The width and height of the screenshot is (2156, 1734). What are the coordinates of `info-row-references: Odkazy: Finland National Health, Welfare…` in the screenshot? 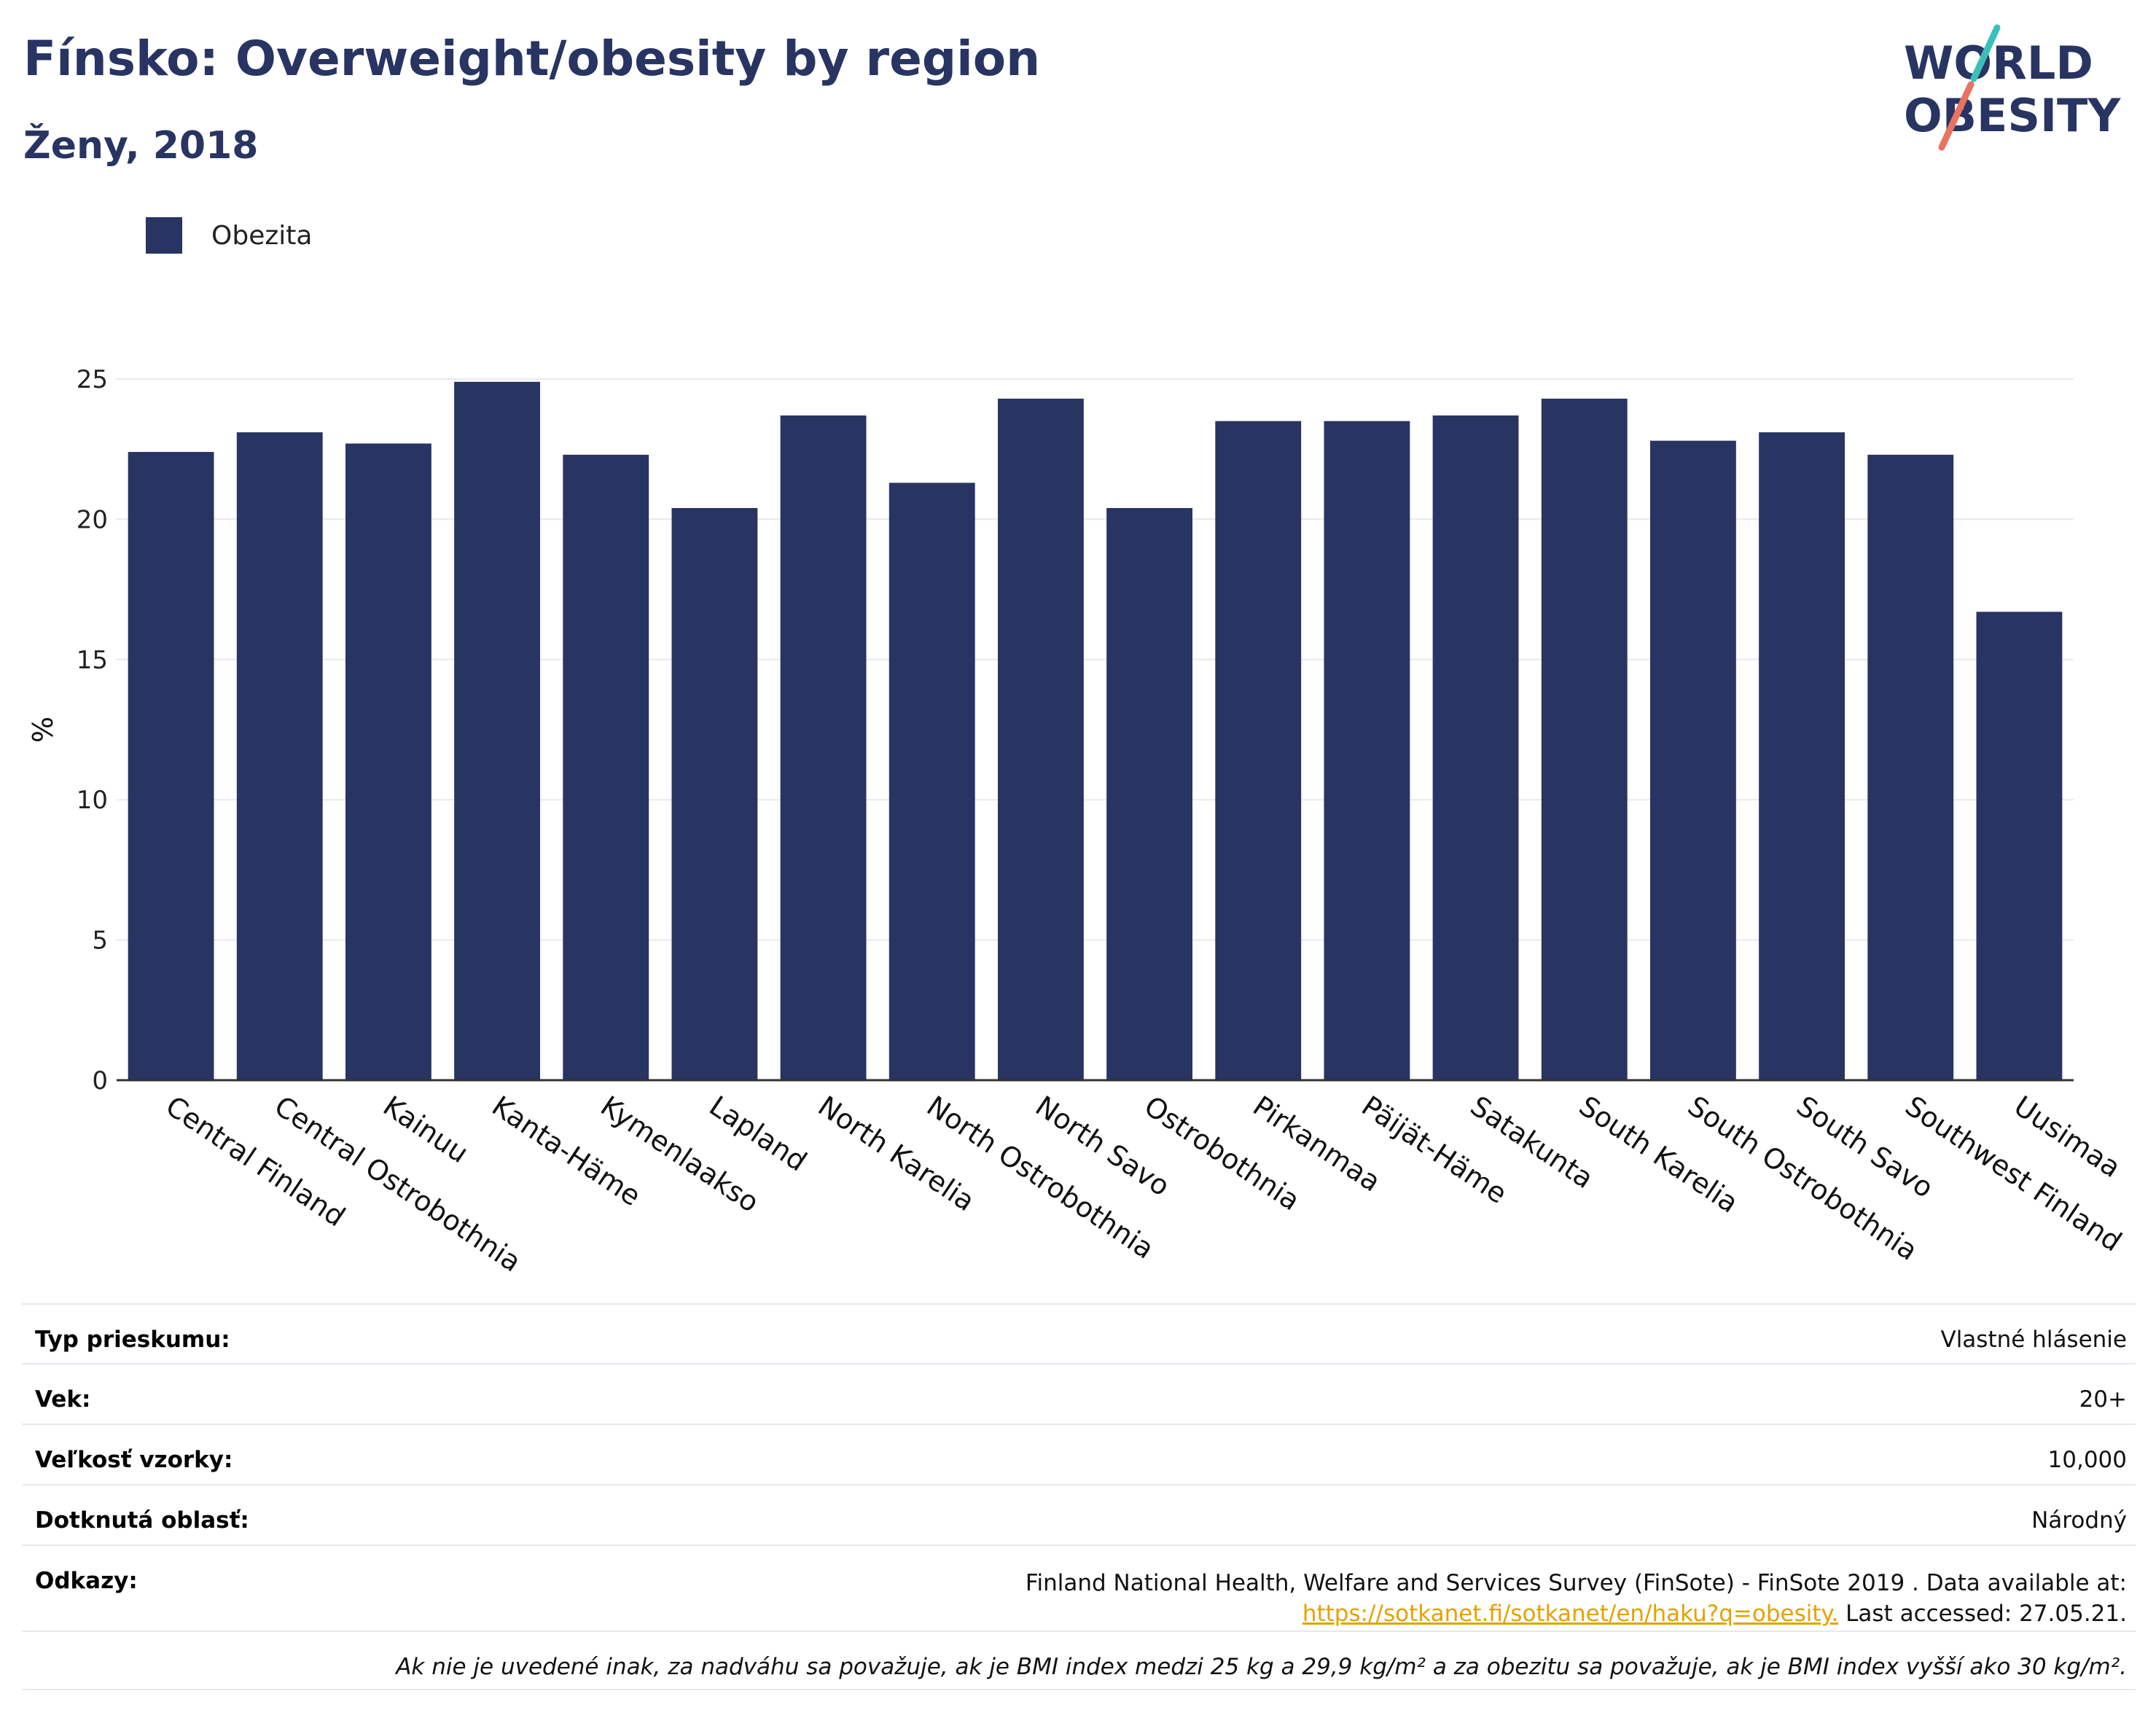 It's located at (1079, 1587).